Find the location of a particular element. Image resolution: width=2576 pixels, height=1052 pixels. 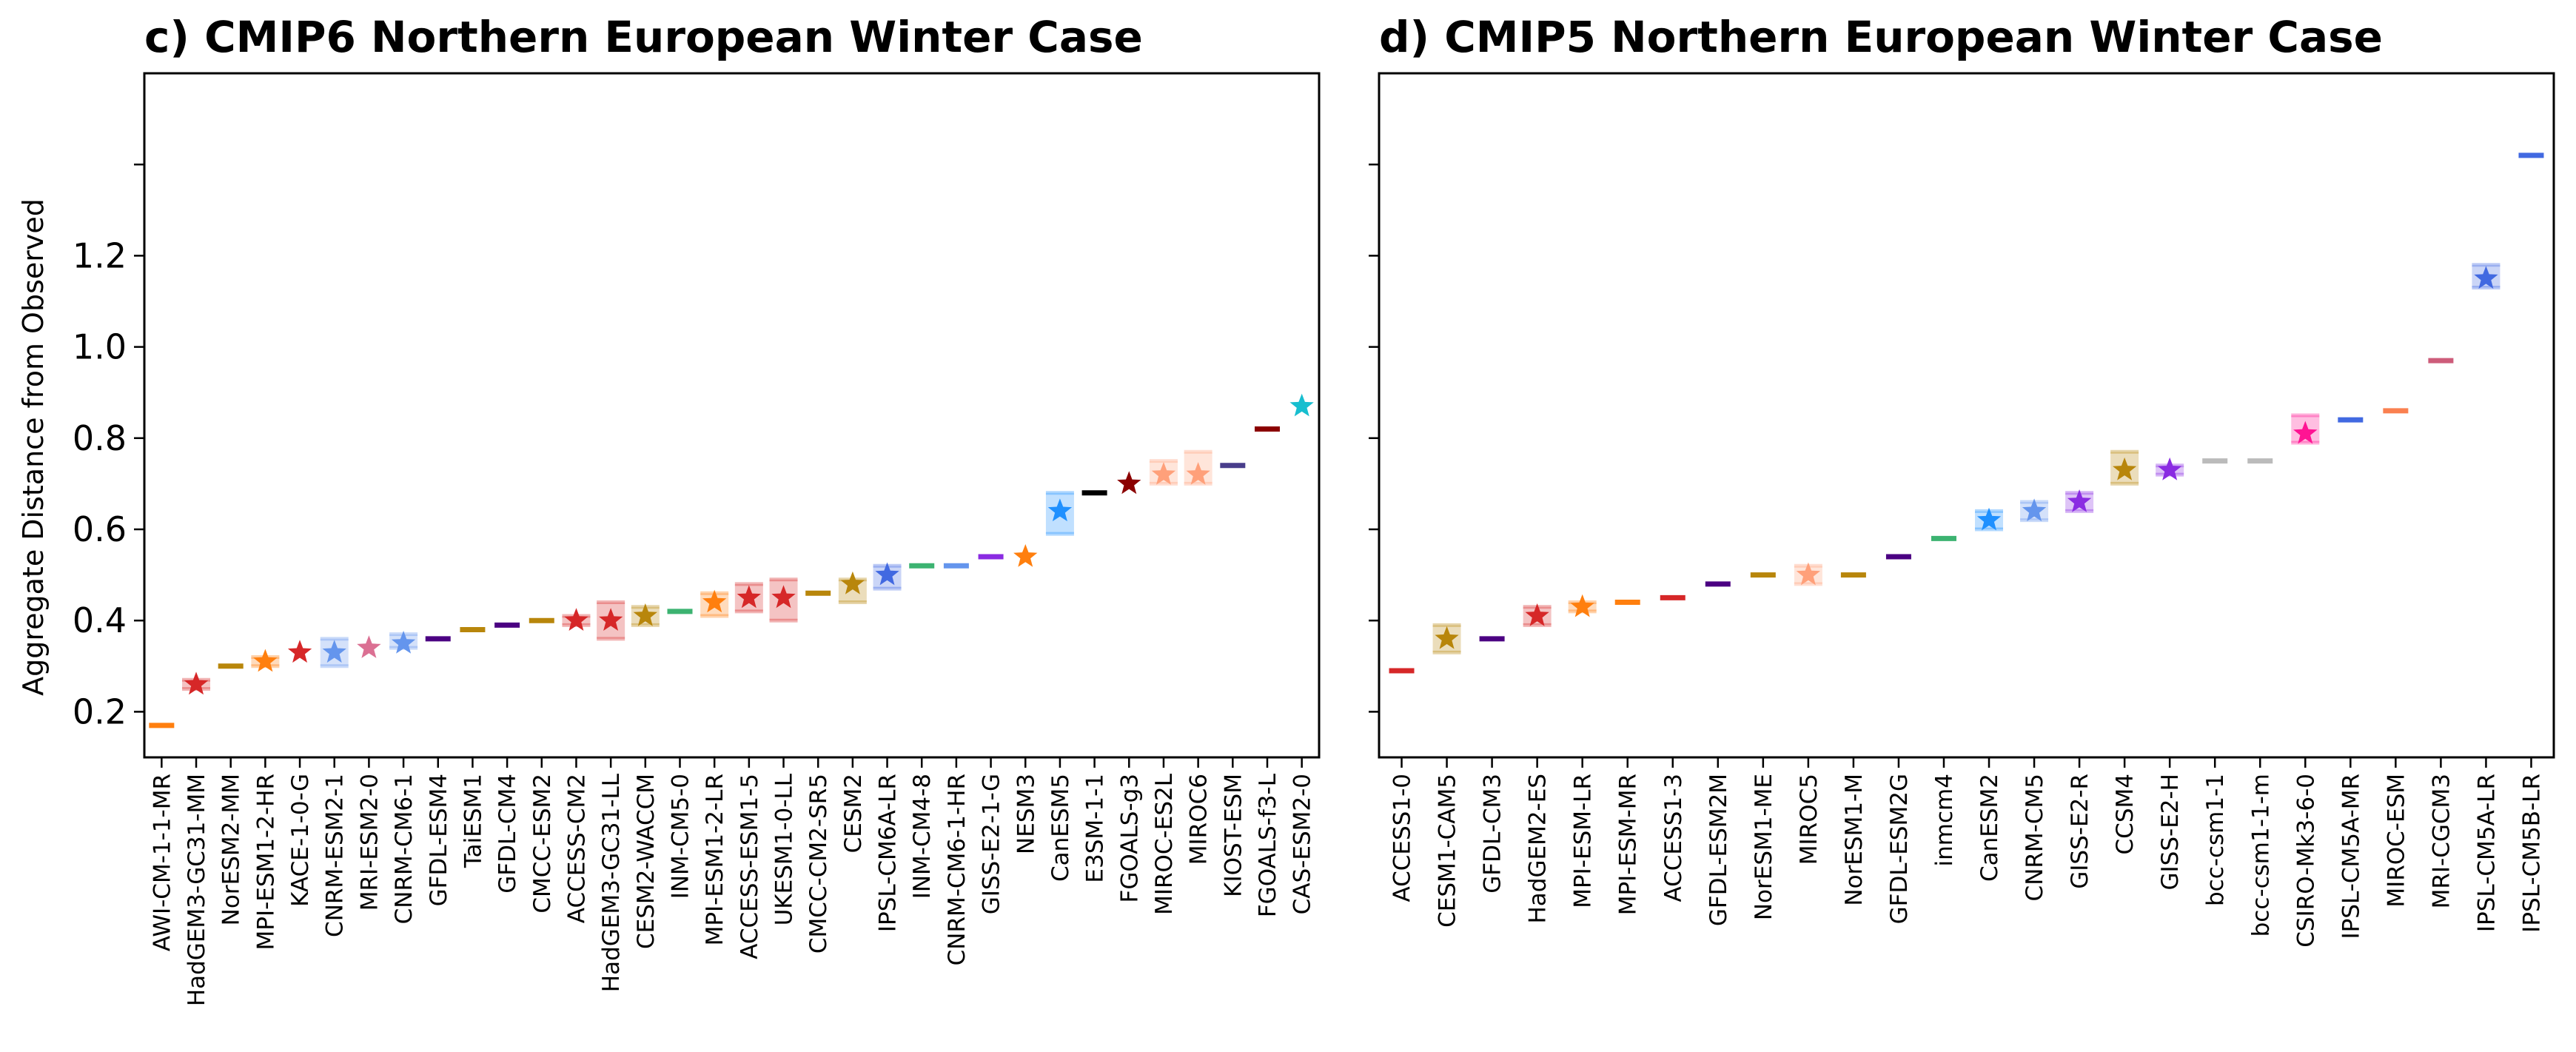

x-tick-label-mpi-esm1-2-lr: MPI-ESM1-2-LR is located at coordinates (715, 859).